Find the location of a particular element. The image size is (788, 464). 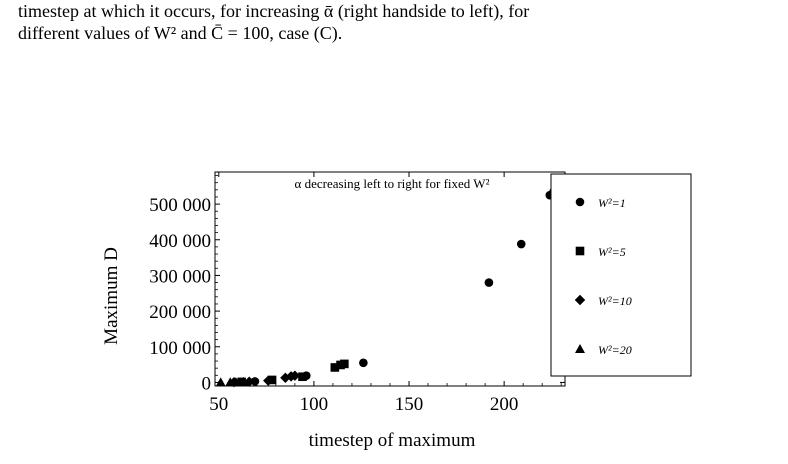

y-tick-label: 200 000 is located at coordinates (180, 312).